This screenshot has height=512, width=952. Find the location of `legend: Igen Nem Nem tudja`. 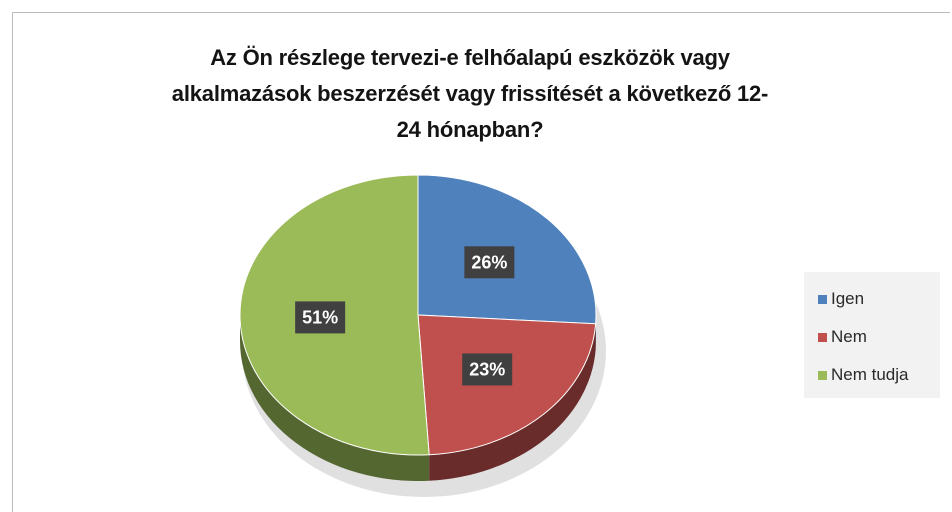

legend: Igen Nem Nem tudja is located at coordinates (872, 335).